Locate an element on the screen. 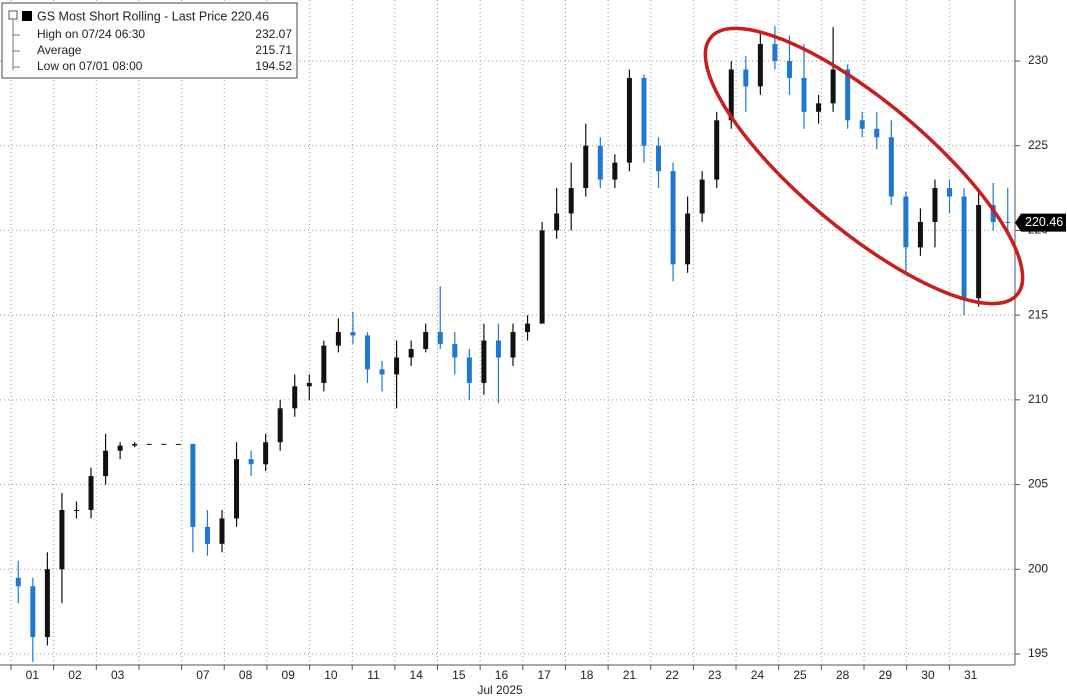 The image size is (1067, 700). legend-swatch is located at coordinates (27, 16).